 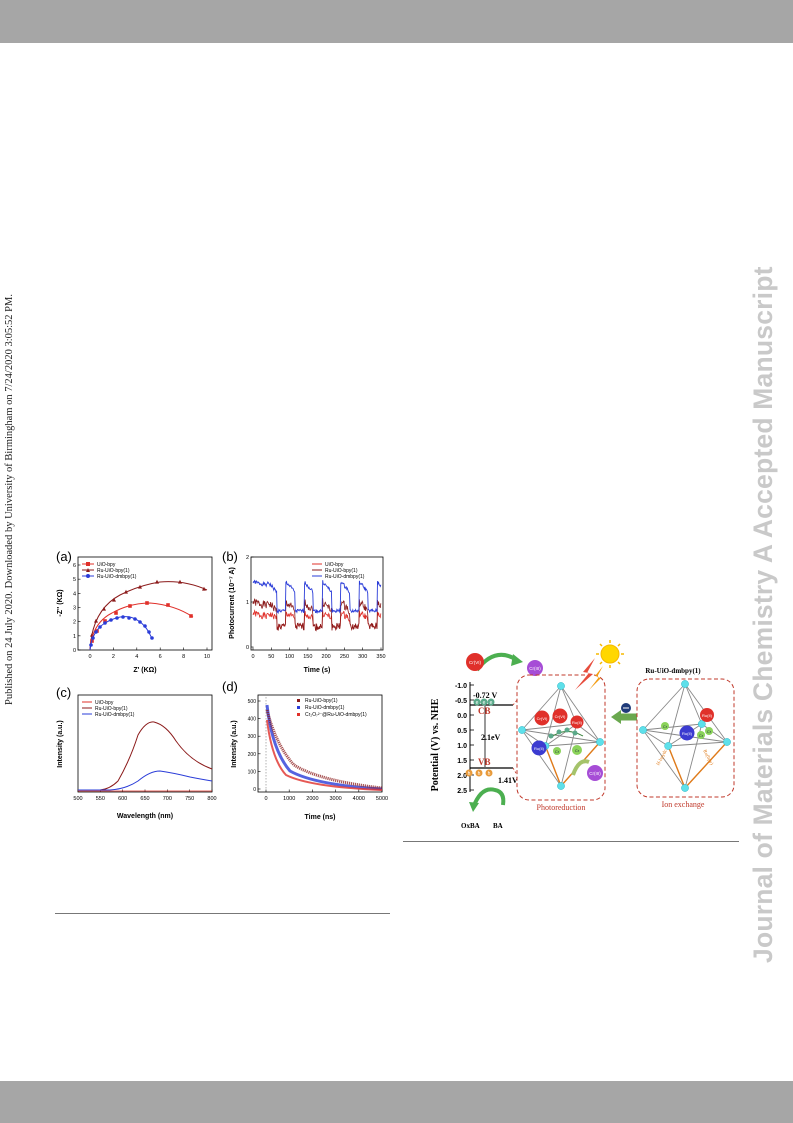 What do you see at coordinates (289, 799) in the screenshot?
I see `tick-label: 1000` at bounding box center [289, 799].